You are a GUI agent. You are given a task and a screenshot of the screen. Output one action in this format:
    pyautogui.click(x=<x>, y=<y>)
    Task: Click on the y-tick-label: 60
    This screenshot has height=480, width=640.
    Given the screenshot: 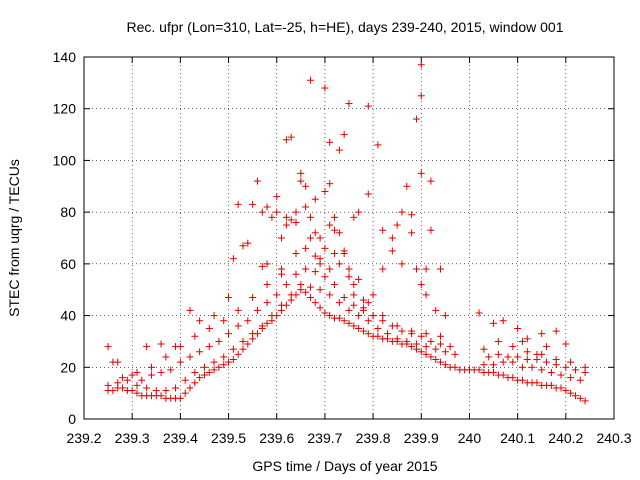 What is the action you would take?
    pyautogui.click(x=68, y=264)
    